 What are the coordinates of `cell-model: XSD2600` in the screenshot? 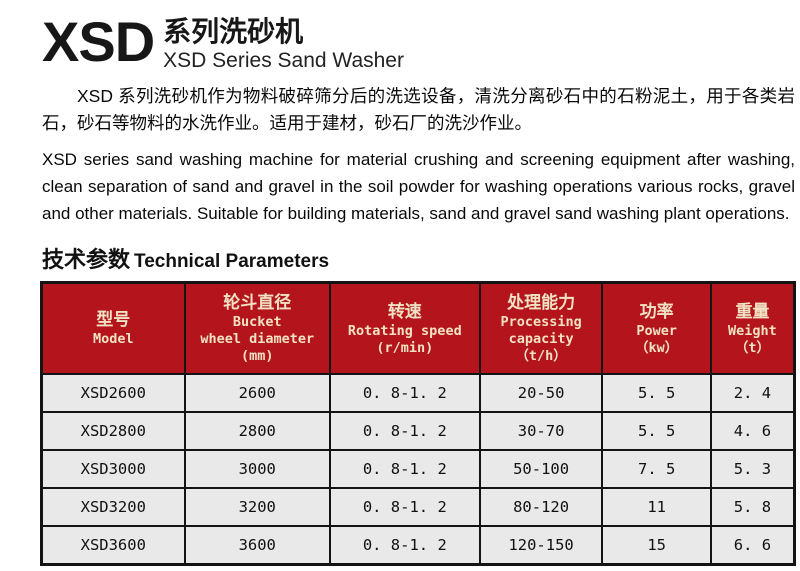 It's located at (113, 393).